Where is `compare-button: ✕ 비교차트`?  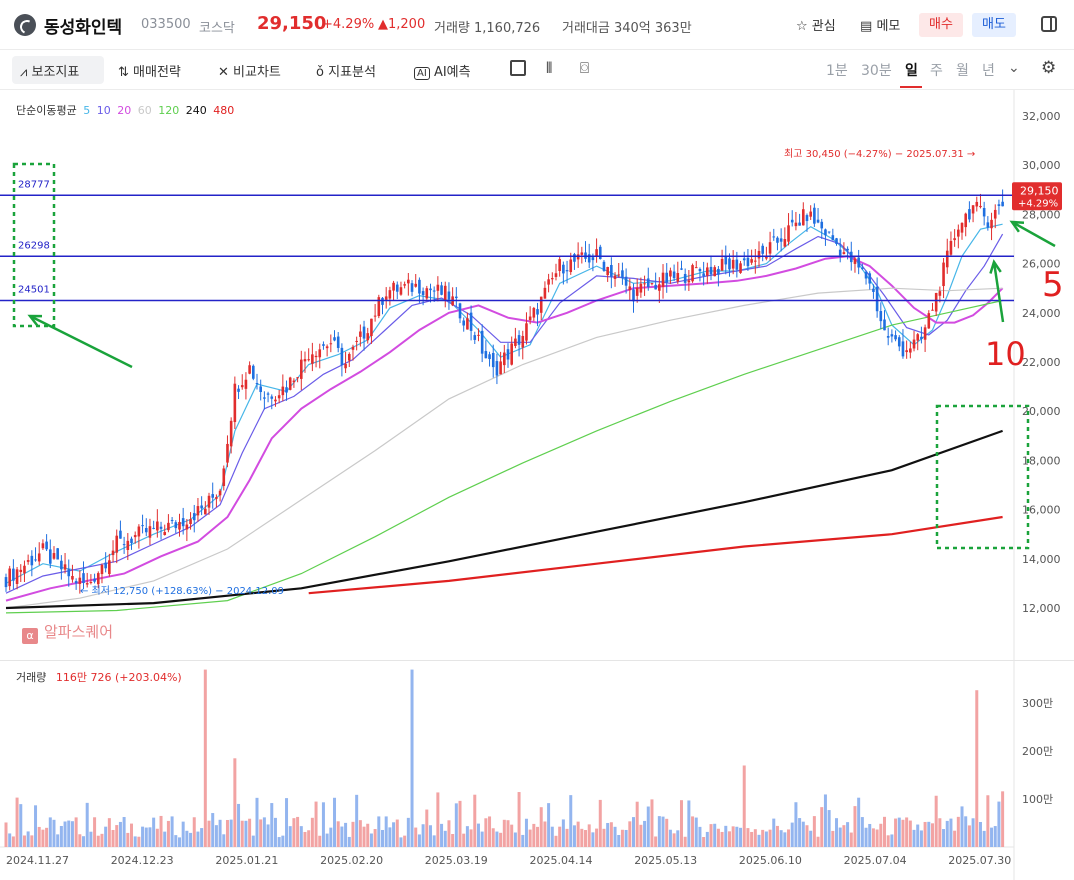 compare-button: ✕ 비교차트 is located at coordinates (249, 70).